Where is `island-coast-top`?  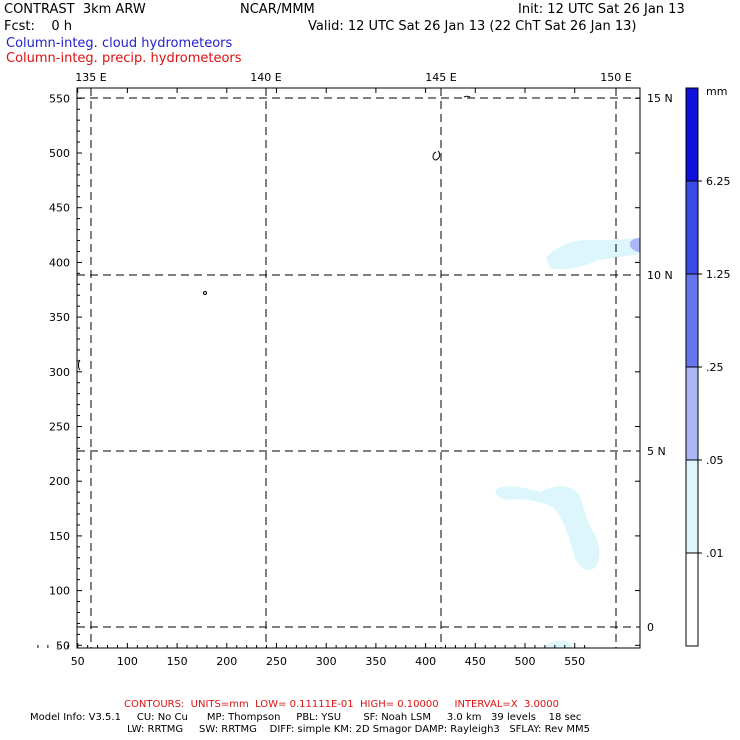
island-coast-top is located at coordinates (467, 96).